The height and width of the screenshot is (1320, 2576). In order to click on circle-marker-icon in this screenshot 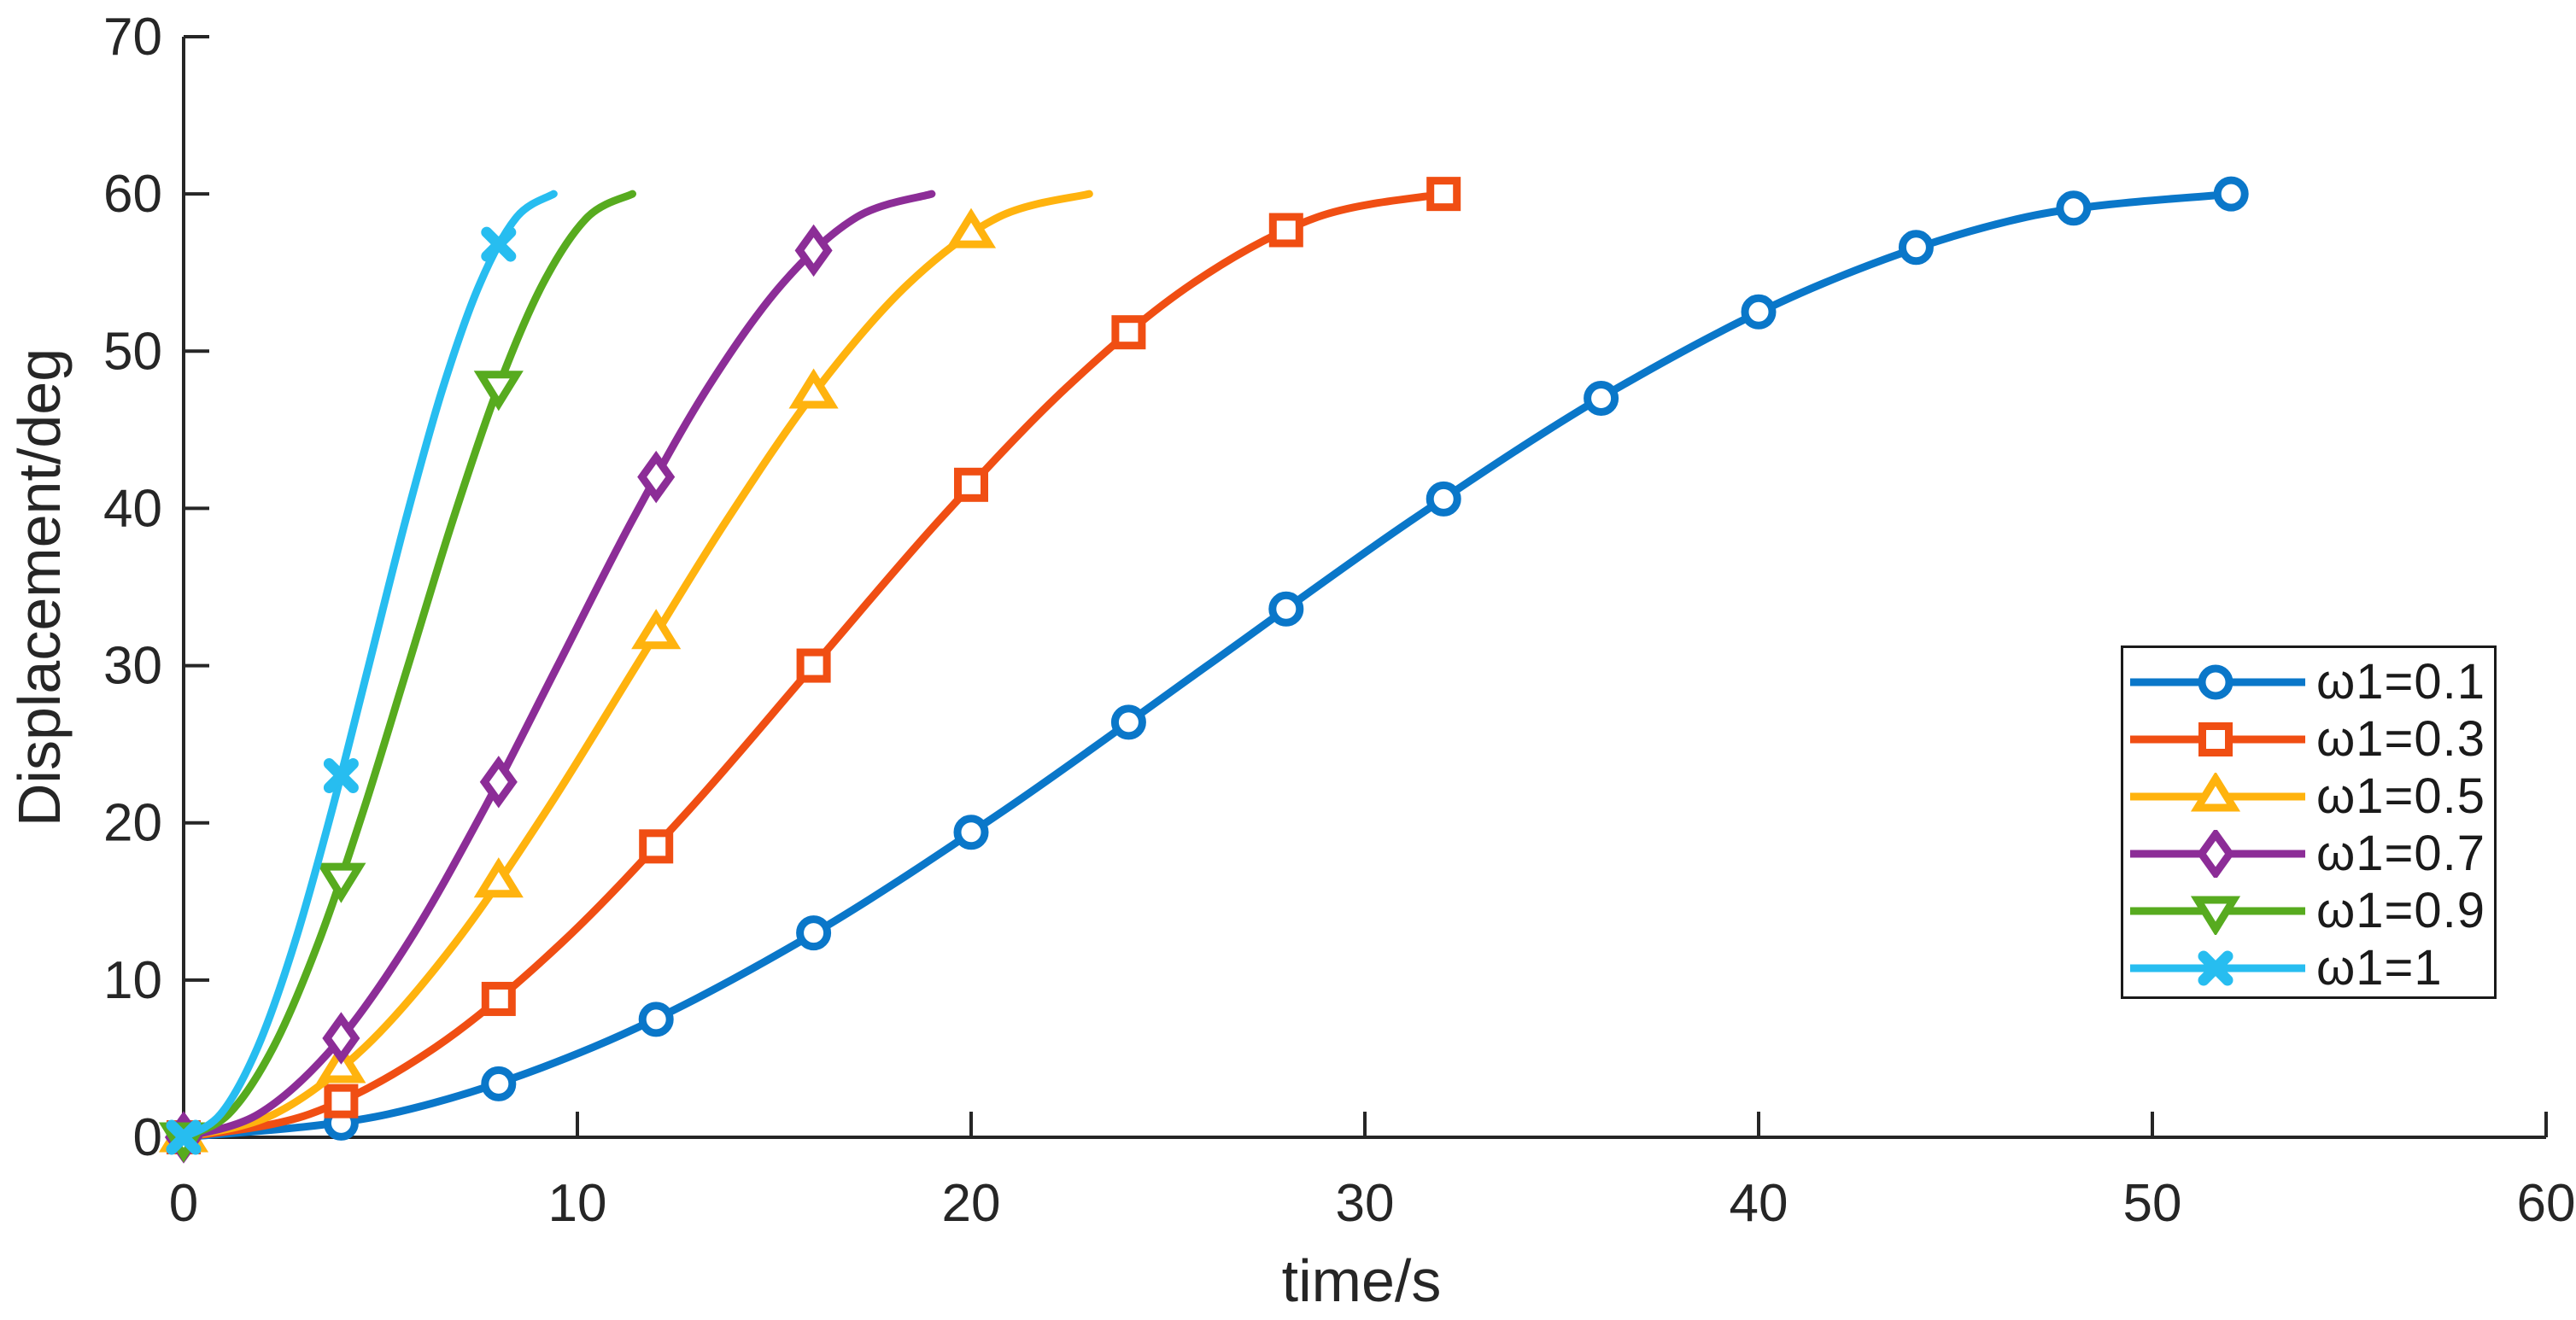, I will do `click(2216, 681)`.